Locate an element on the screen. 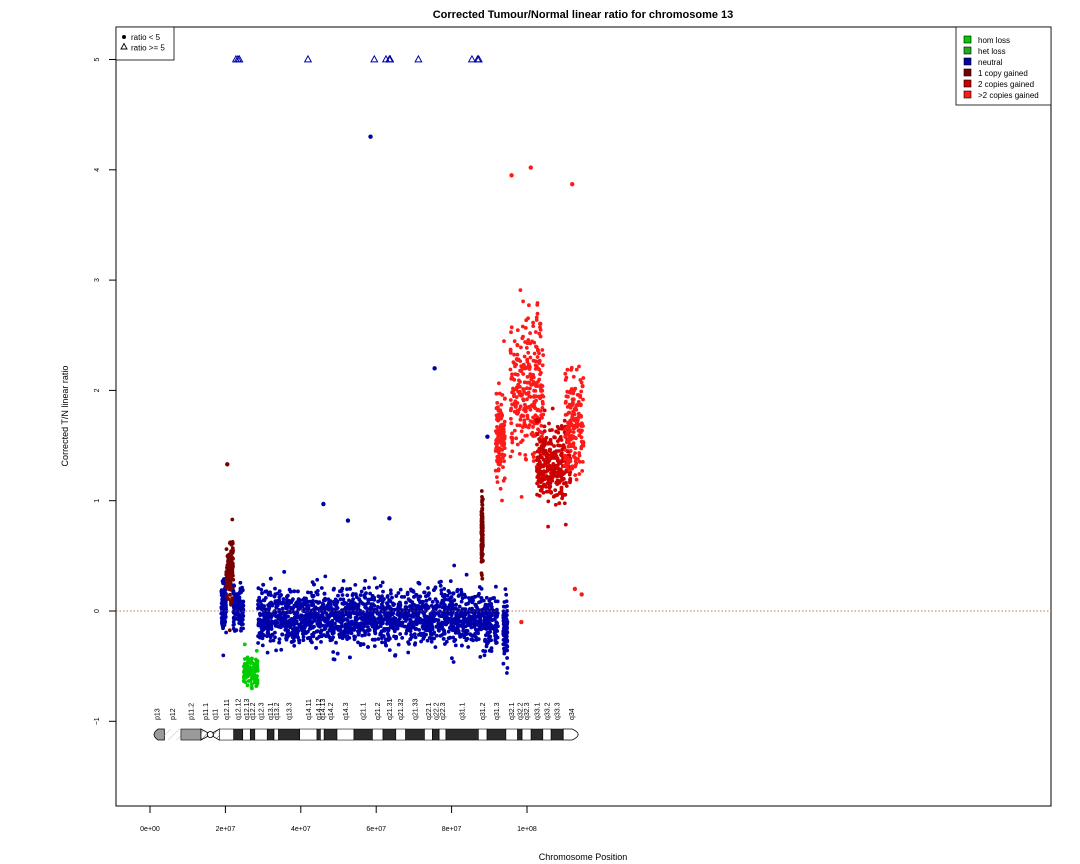 The height and width of the screenshot is (864, 1080). ideogram-band-label: q21.2 is located at coordinates (378, 711).